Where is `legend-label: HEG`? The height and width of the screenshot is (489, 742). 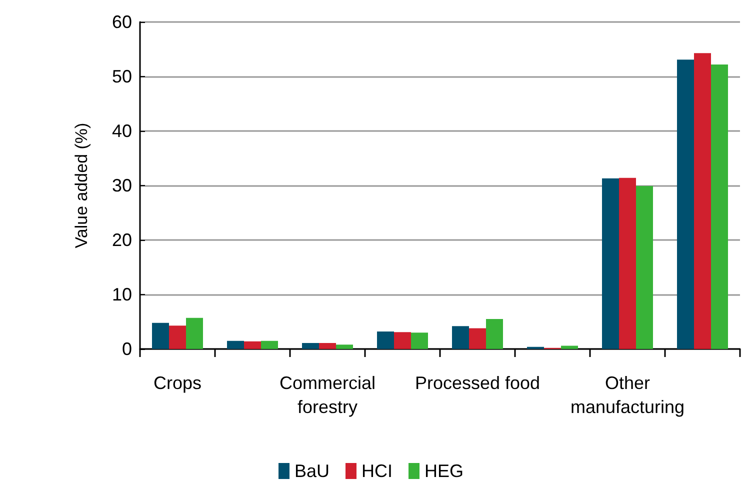
legend-label: HEG is located at coordinates (444, 471).